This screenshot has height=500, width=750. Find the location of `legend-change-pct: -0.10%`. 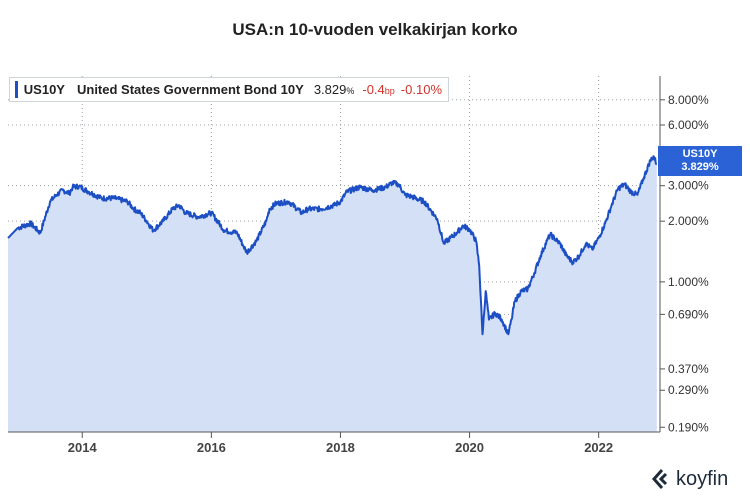

legend-change-pct: -0.10% is located at coordinates (421, 89).